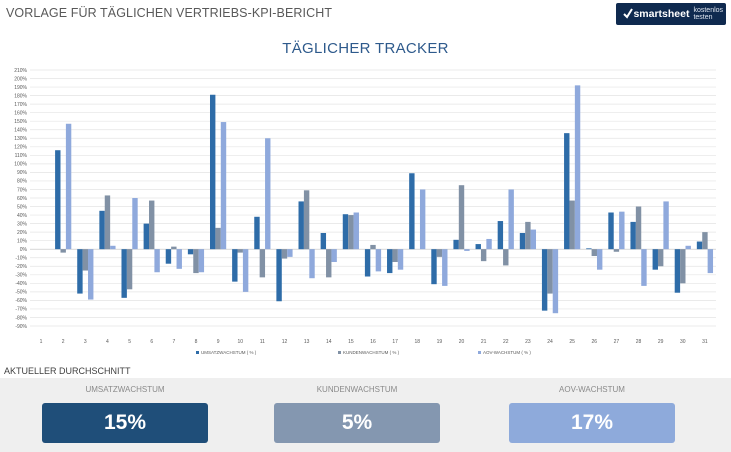 The image size is (731, 452). What do you see at coordinates (22, 241) in the screenshot?
I see `y-tick-label: 10%` at bounding box center [22, 241].